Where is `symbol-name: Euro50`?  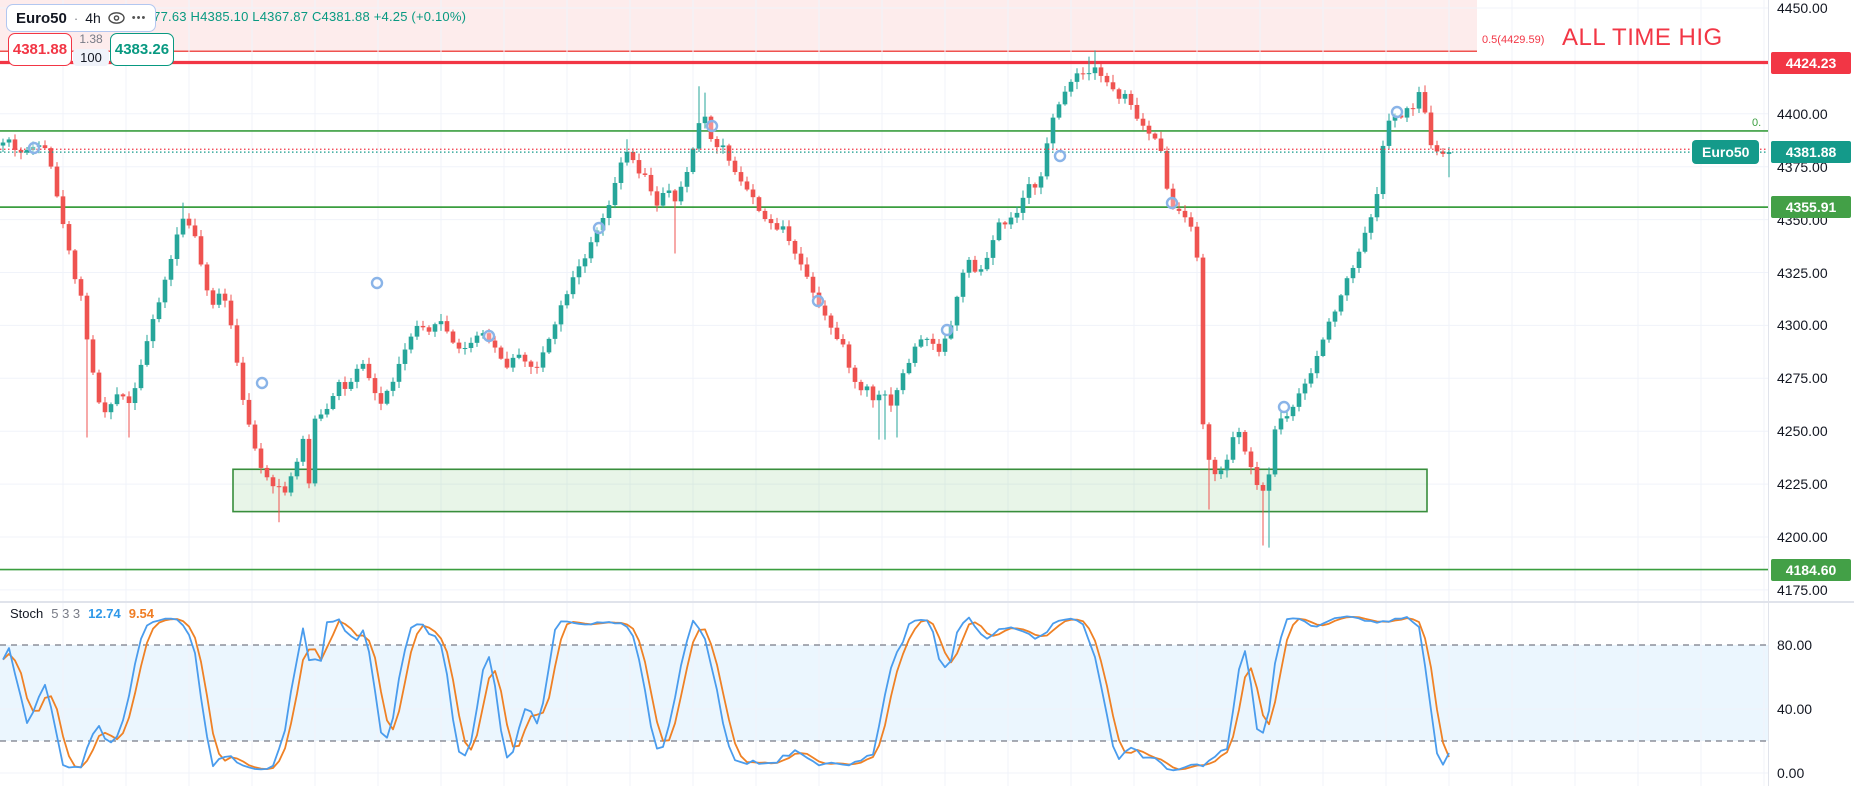
symbol-name: Euro50 is located at coordinates (41, 18).